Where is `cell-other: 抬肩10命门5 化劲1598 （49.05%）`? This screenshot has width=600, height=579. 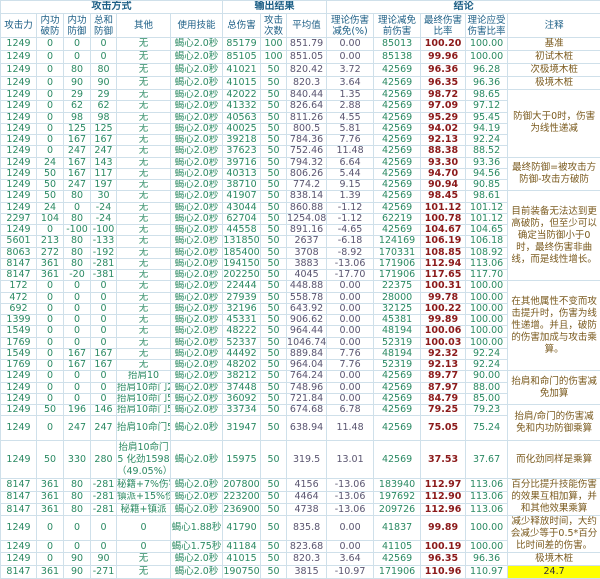 cell-other: 抬肩10命门5 化劲1598 （49.05%） is located at coordinates (144, 460).